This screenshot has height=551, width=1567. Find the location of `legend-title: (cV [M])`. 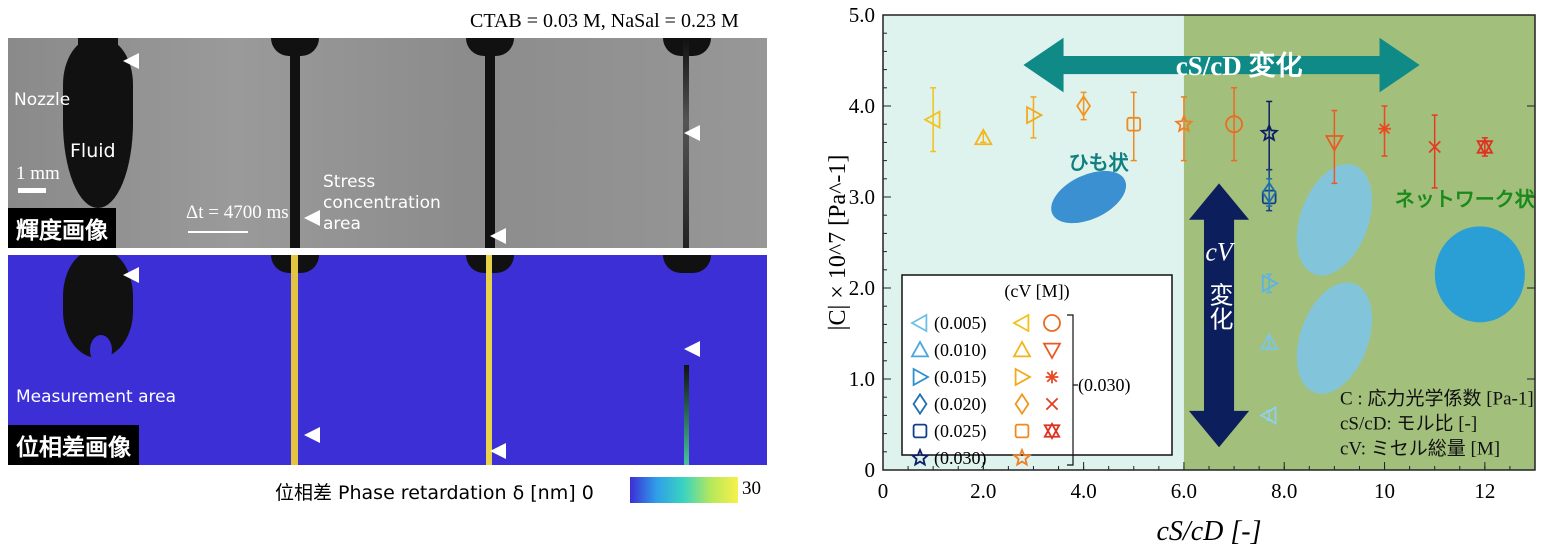

legend-title: (cV [M]) is located at coordinates (1036, 291).